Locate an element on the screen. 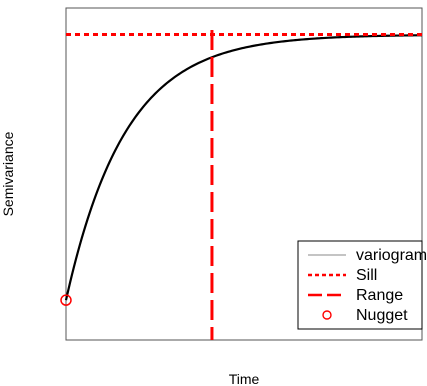 The image size is (427, 386). legend-box is located at coordinates (360, 285).